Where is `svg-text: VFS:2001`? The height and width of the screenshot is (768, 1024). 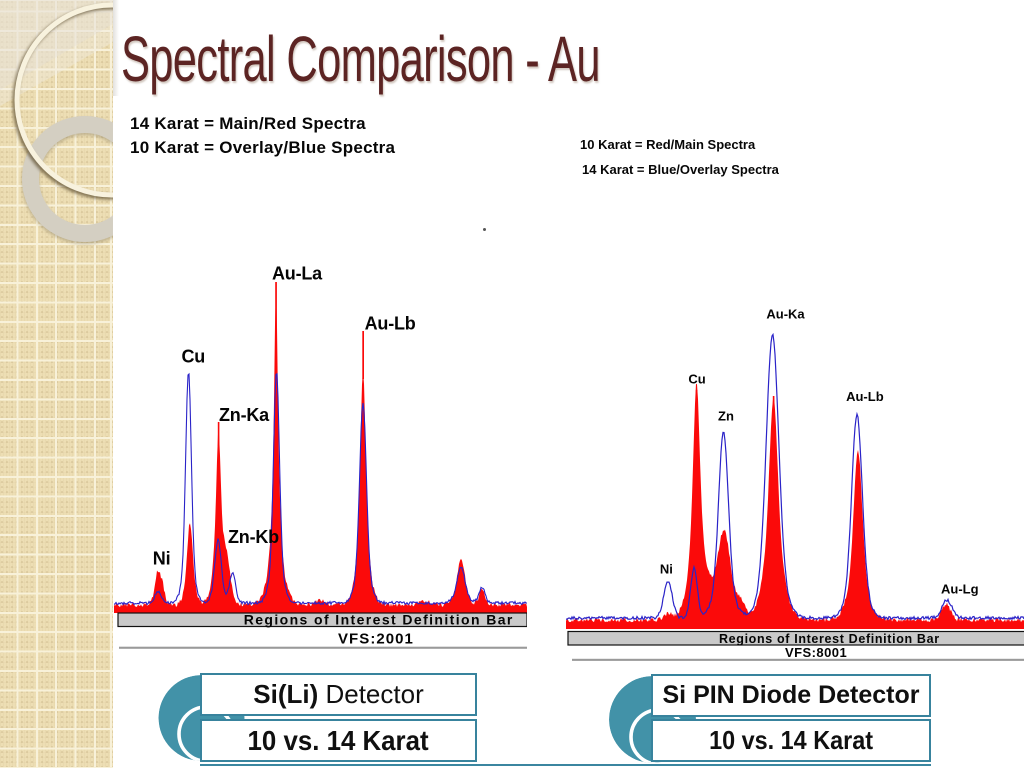 svg-text: VFS:2001 is located at coordinates (376, 639).